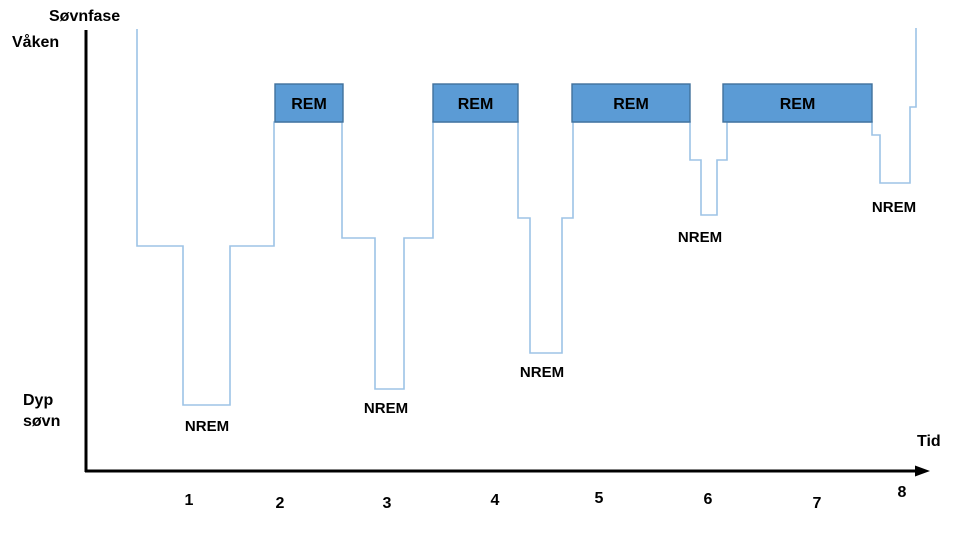 Image resolution: width=960 pixels, height=558 pixels. What do you see at coordinates (42, 421) in the screenshot?
I see `deep-sleep-line2: søvn` at bounding box center [42, 421].